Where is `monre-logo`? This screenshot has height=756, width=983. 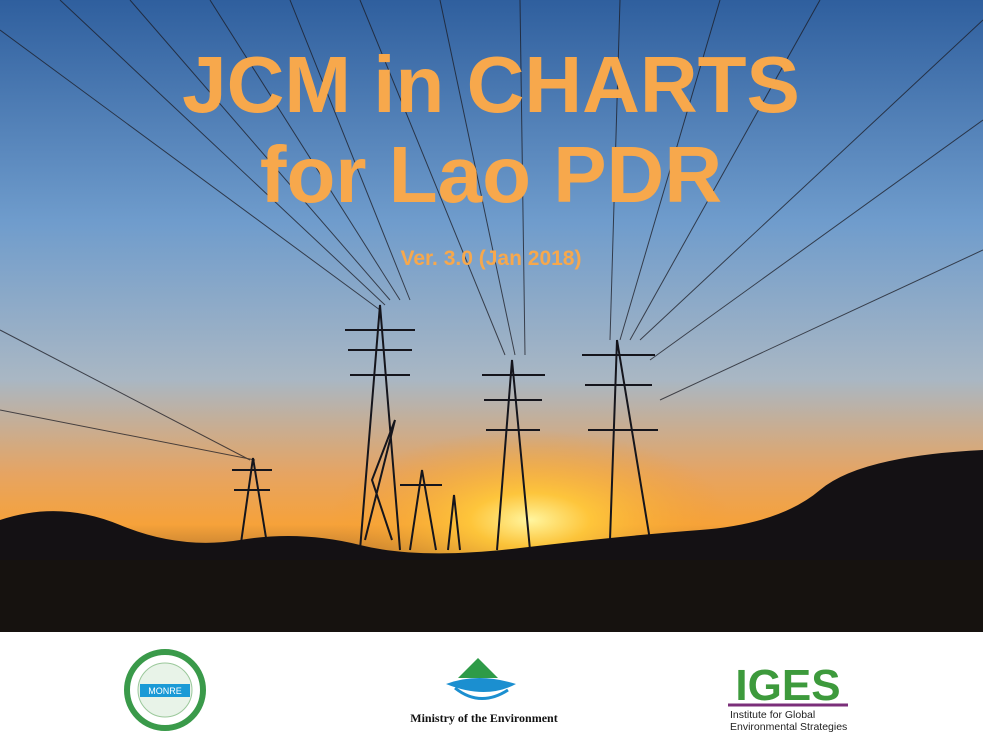
monre-logo is located at coordinates (165, 690).